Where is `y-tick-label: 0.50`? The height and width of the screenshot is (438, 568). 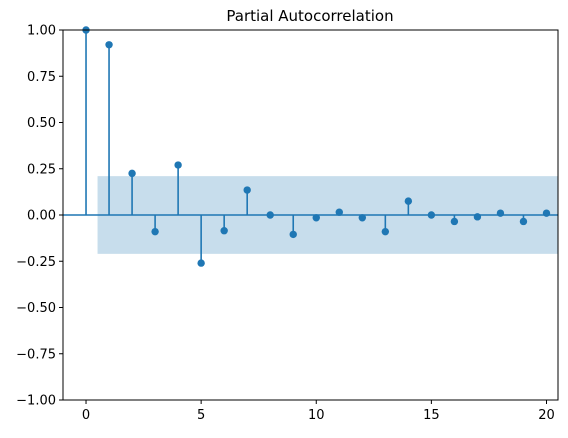 y-tick-label: 0.50 is located at coordinates (41, 123).